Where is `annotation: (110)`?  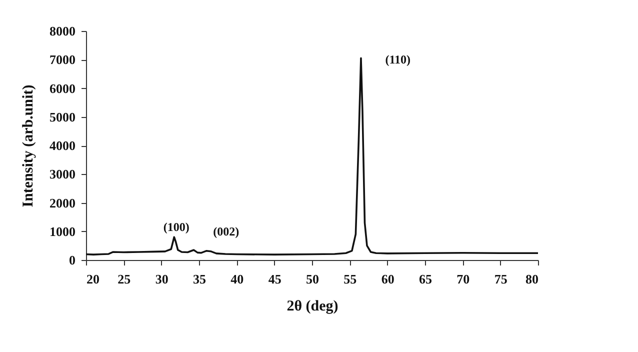
annotation: (110) is located at coordinates (398, 59).